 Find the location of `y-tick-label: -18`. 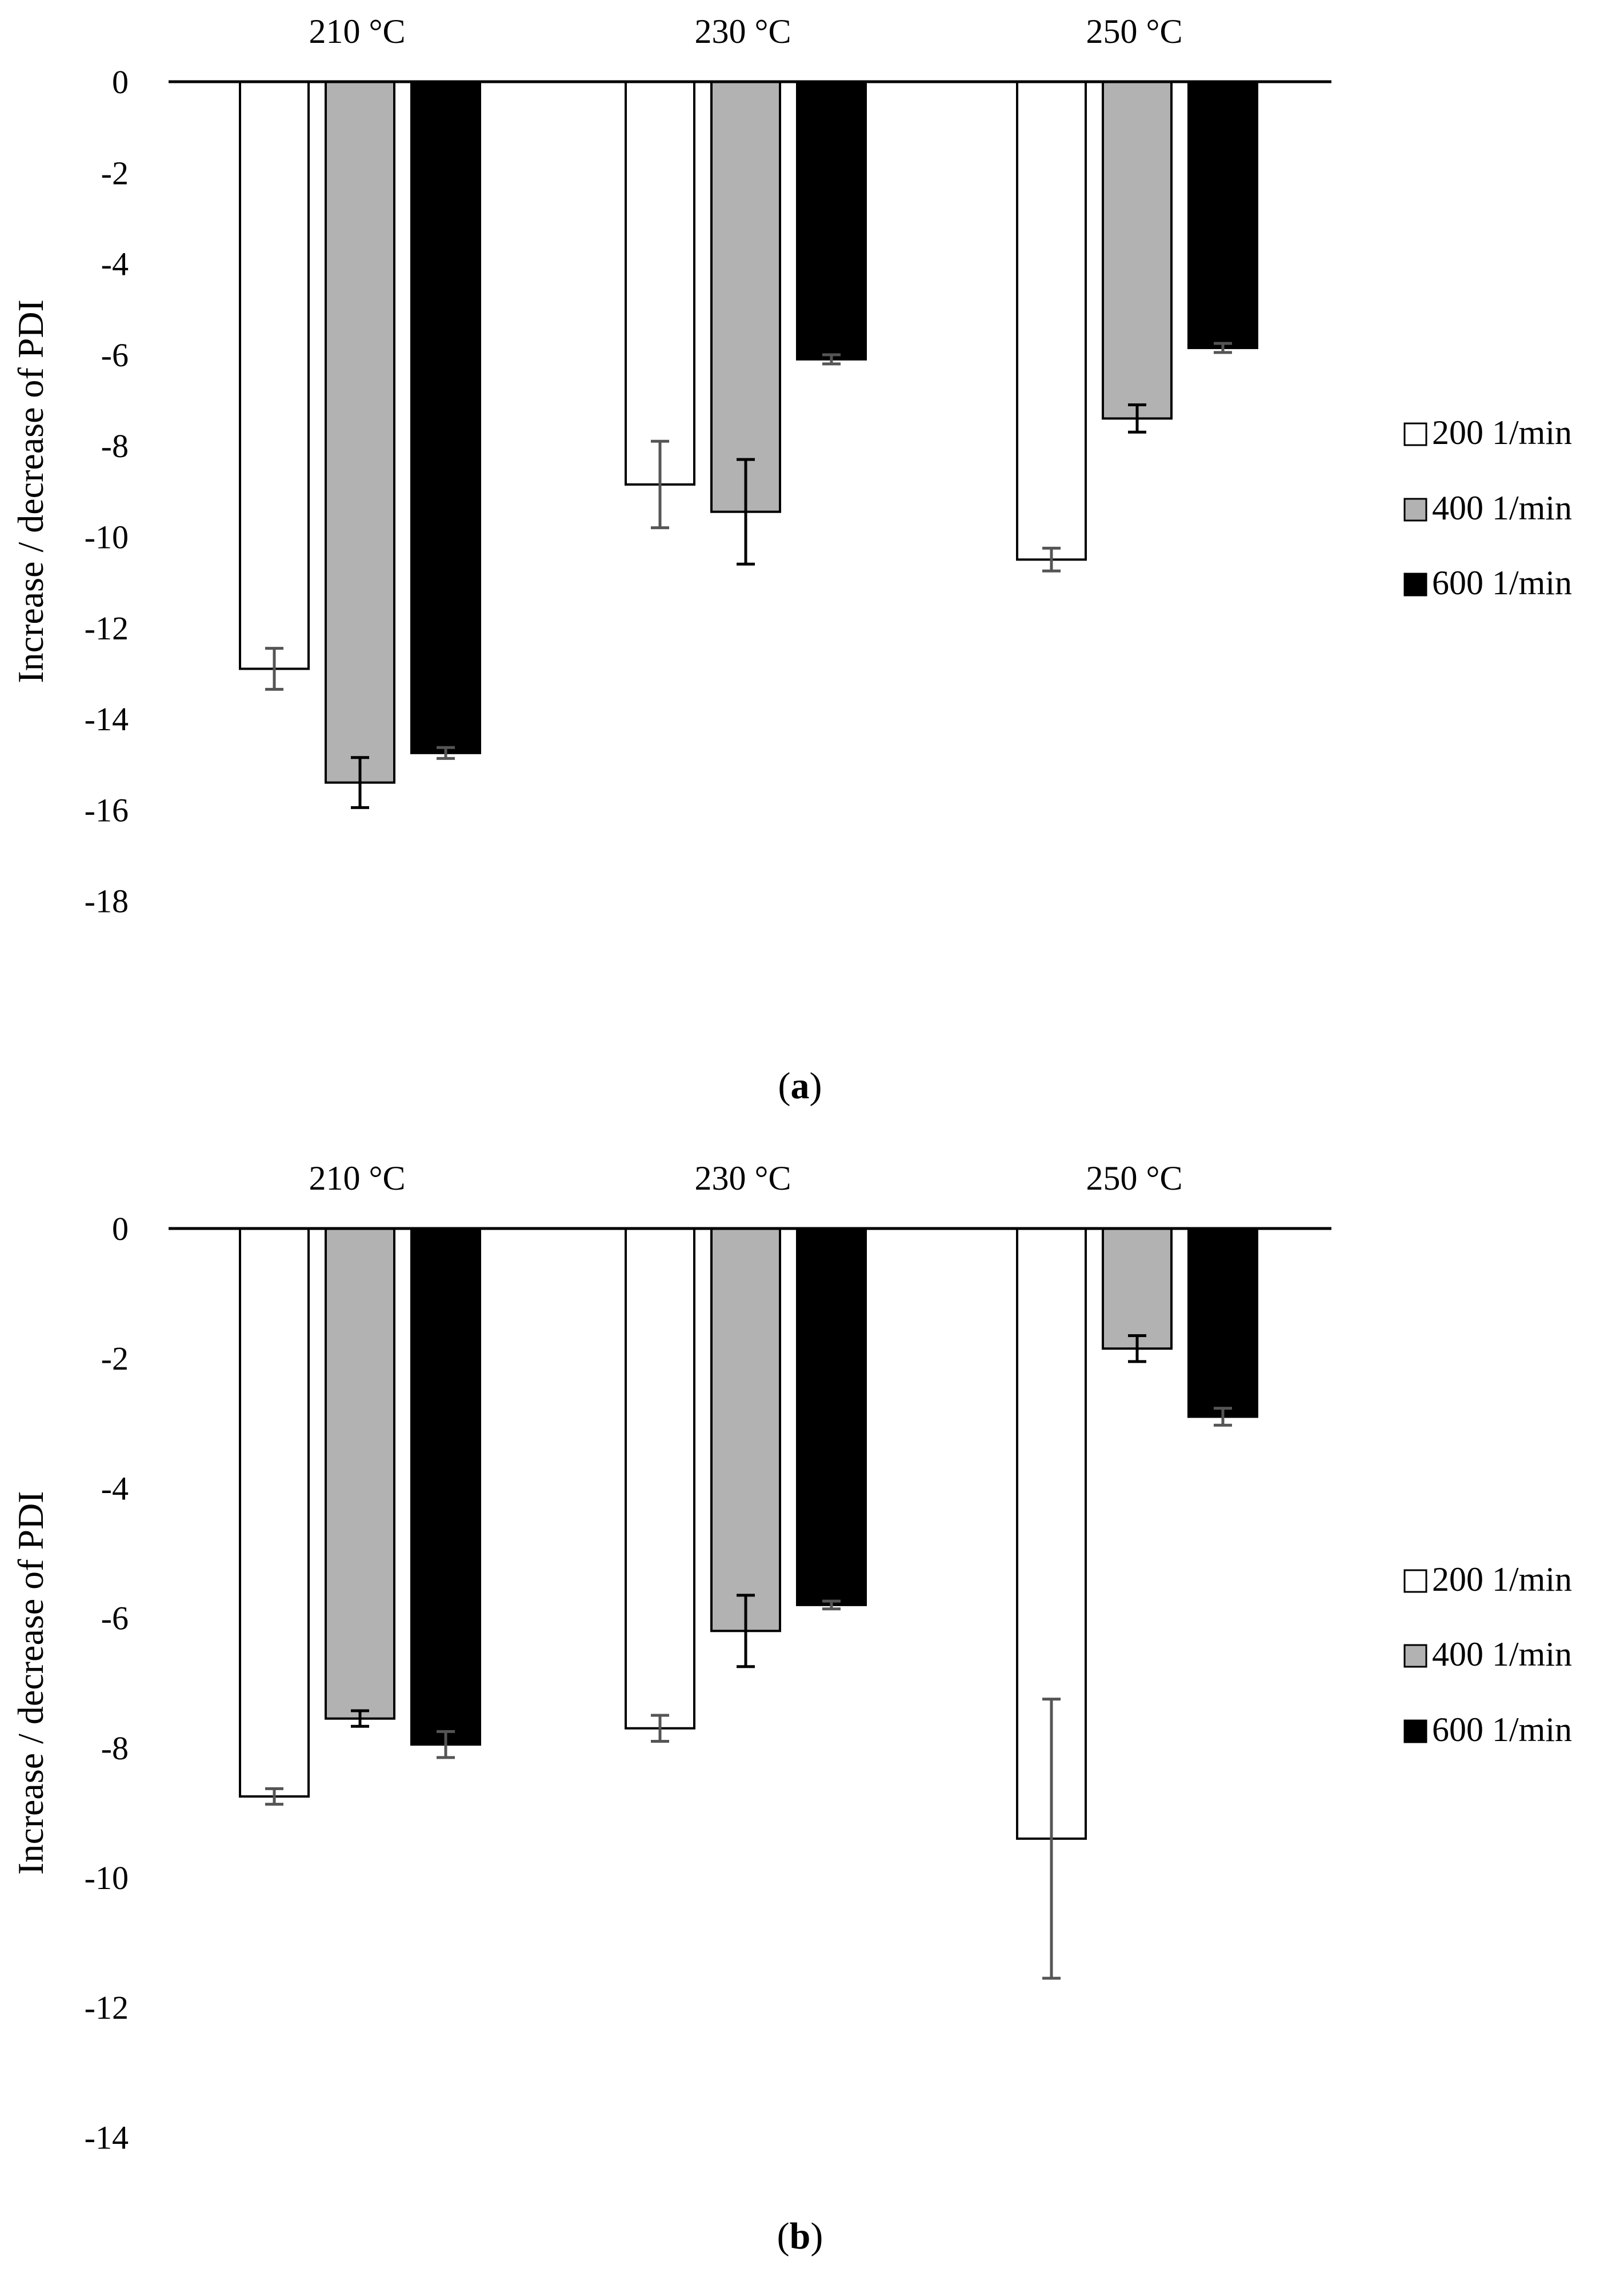

y-tick-label: -18 is located at coordinates (107, 902).